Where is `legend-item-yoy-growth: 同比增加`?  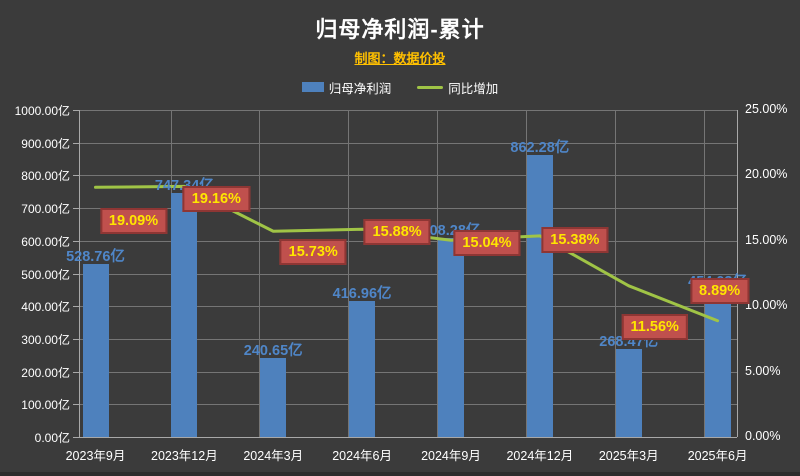 legend-item-yoy-growth: 同比增加 is located at coordinates (457, 87).